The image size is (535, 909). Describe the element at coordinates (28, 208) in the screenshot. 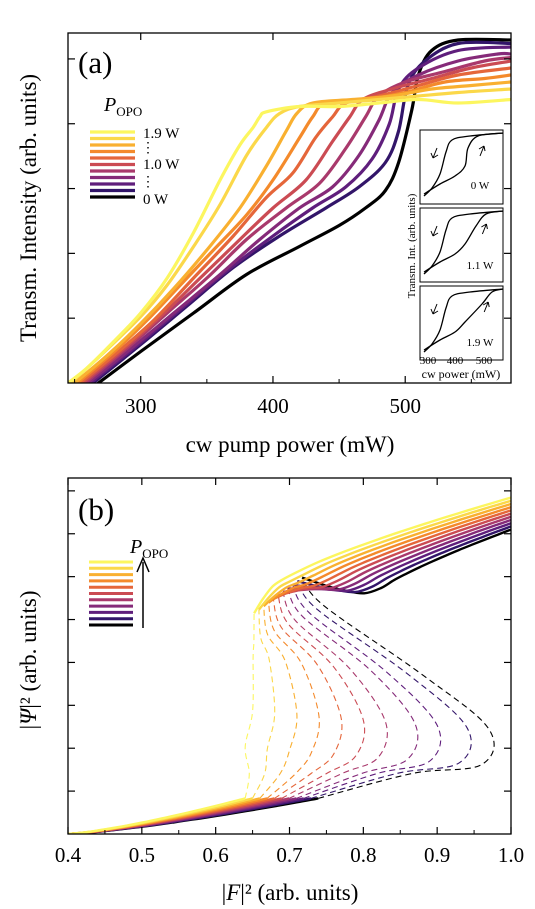

I see `panel-a-ylabel: Transm. Intensity (arb. units)` at that location.